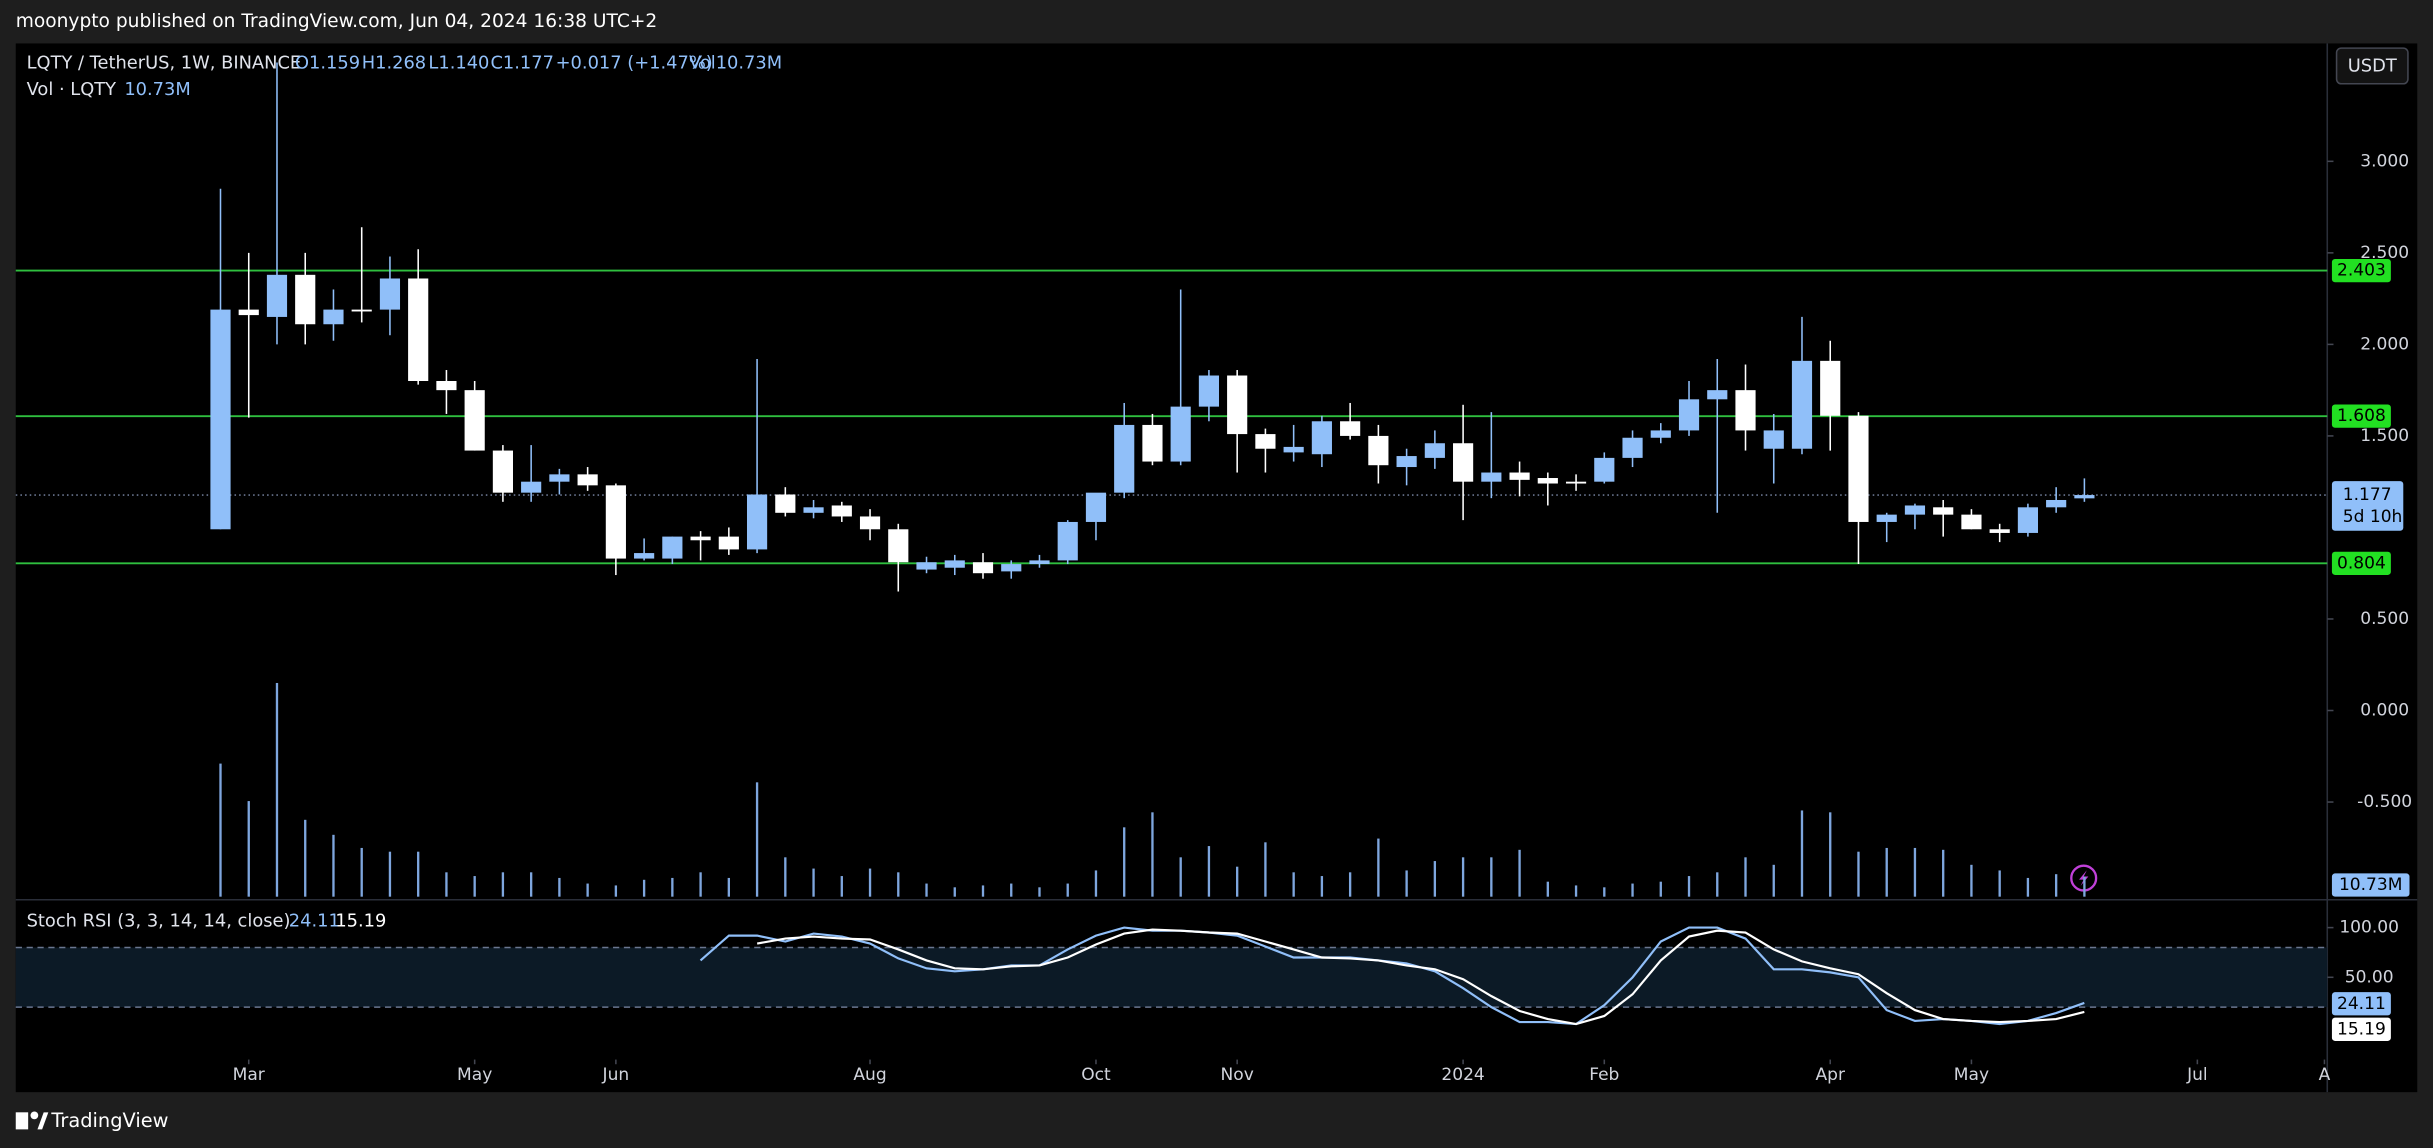  Describe the element at coordinates (159, 921) in the screenshot. I see `stoch-title: Stoch RSI (3, 3, 14, 14, close)` at that location.